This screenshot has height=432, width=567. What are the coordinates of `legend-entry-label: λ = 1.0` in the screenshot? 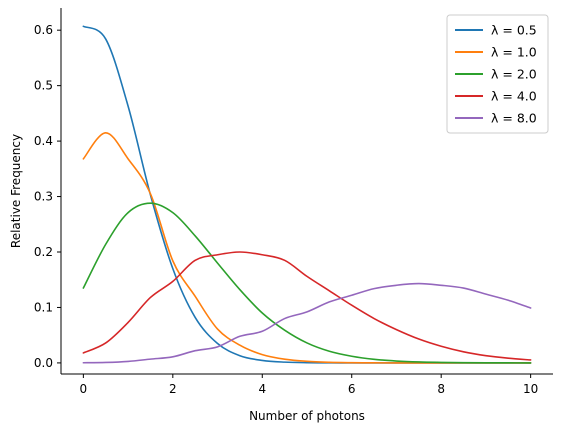 It's located at (514, 52).